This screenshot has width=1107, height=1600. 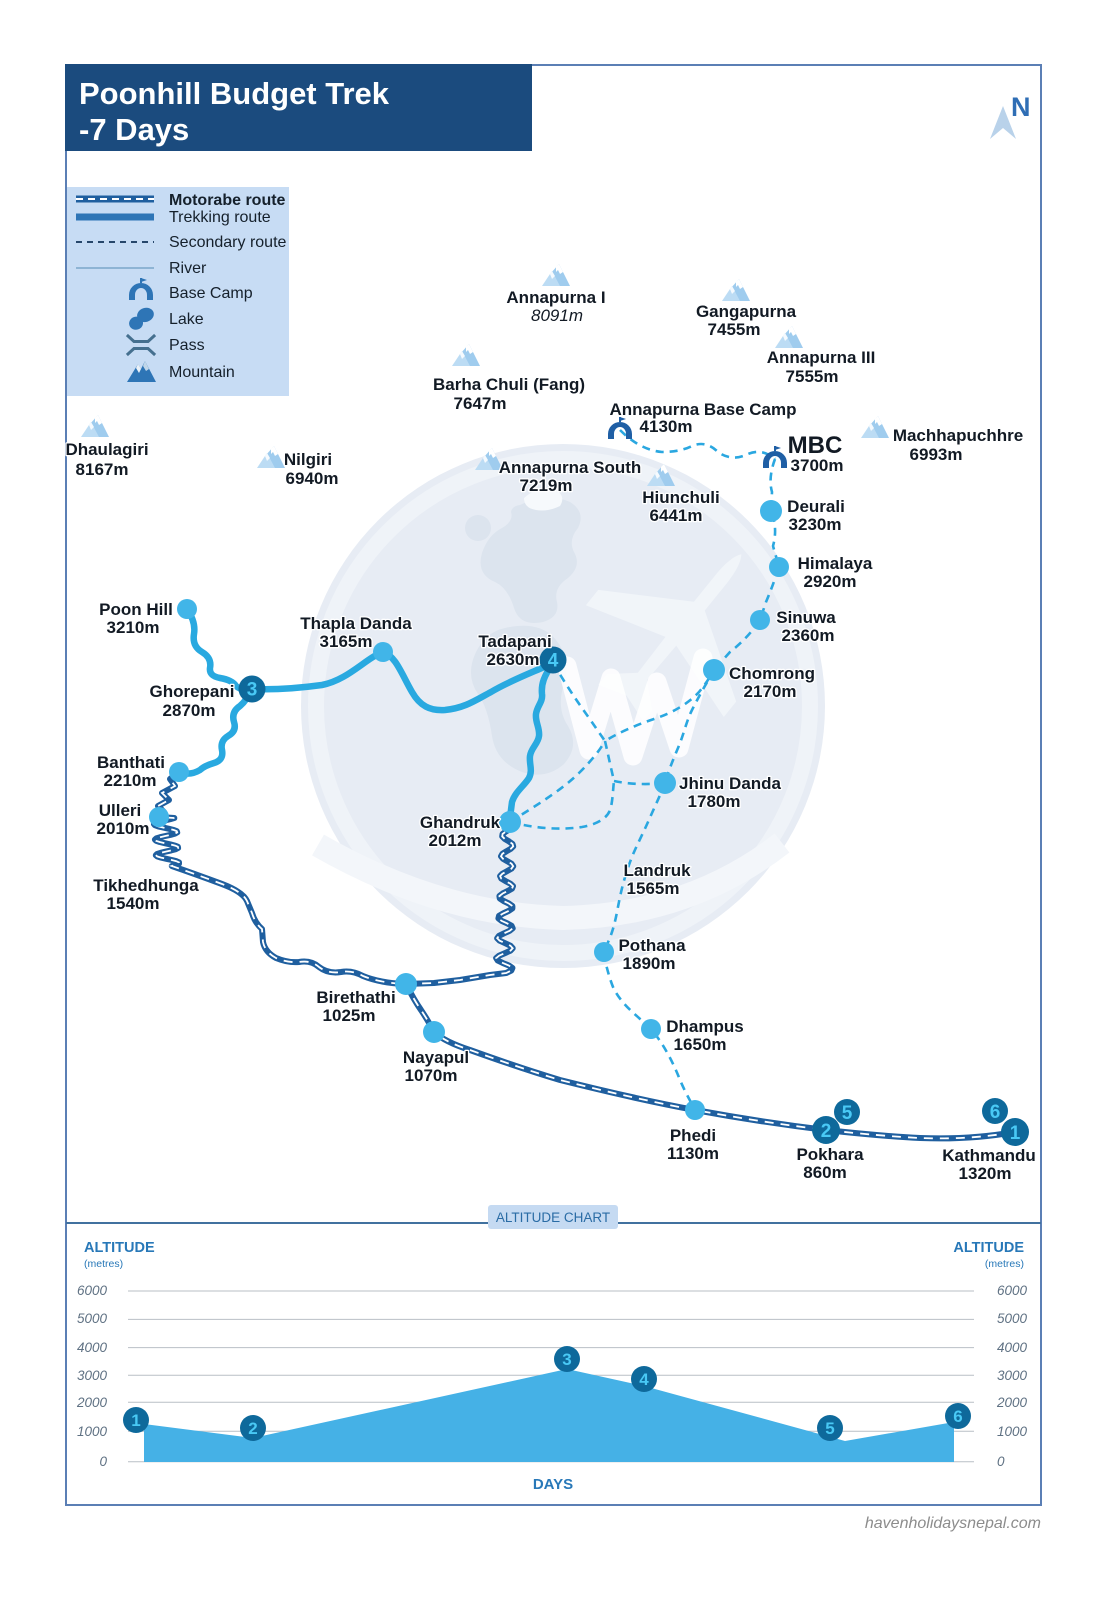 What do you see at coordinates (806, 617) in the screenshot?
I see `svg-text: Sinuwa` at bounding box center [806, 617].